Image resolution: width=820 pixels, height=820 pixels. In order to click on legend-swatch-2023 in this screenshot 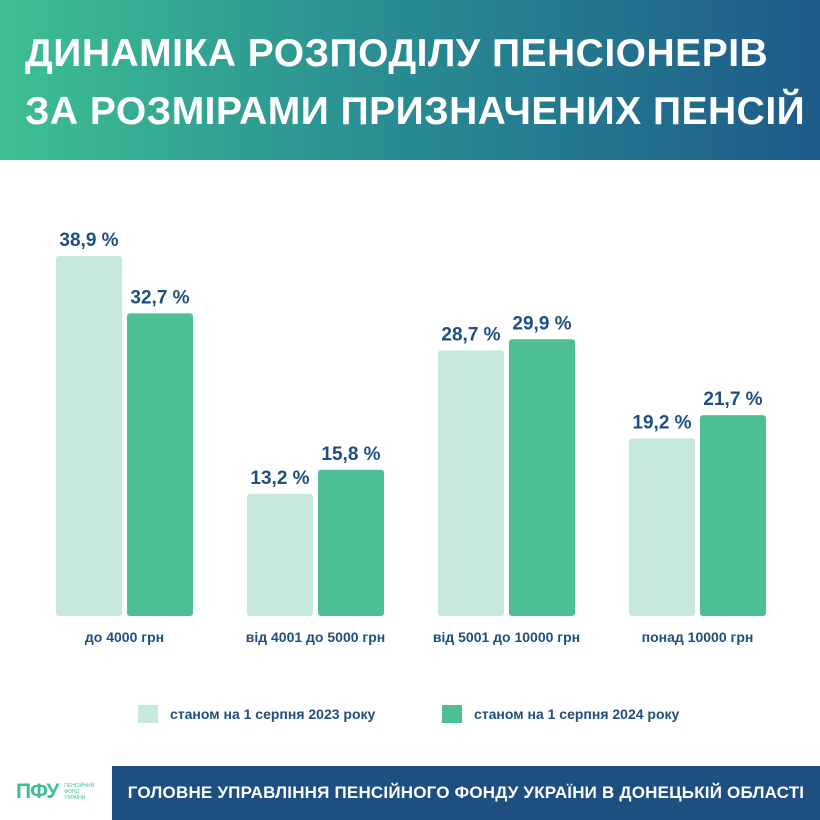, I will do `click(148, 714)`.